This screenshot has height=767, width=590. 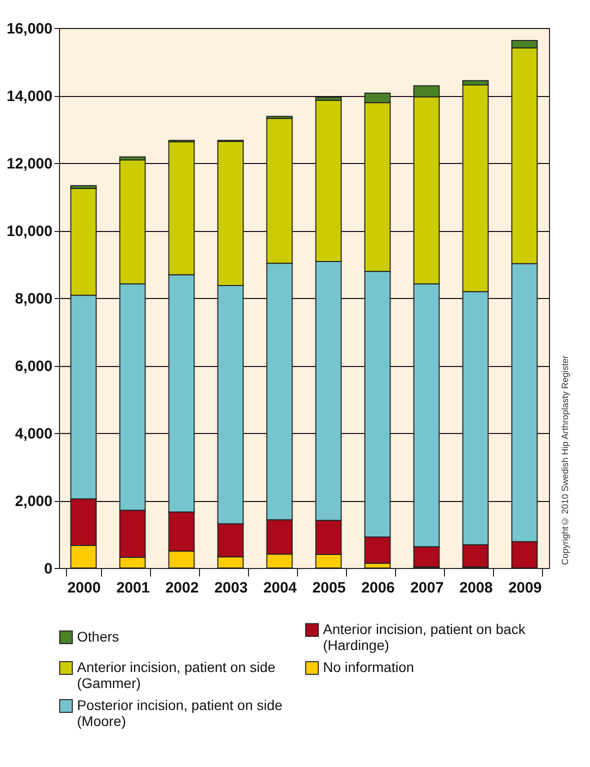 What do you see at coordinates (368, 667) in the screenshot?
I see `legend-label: No information` at bounding box center [368, 667].